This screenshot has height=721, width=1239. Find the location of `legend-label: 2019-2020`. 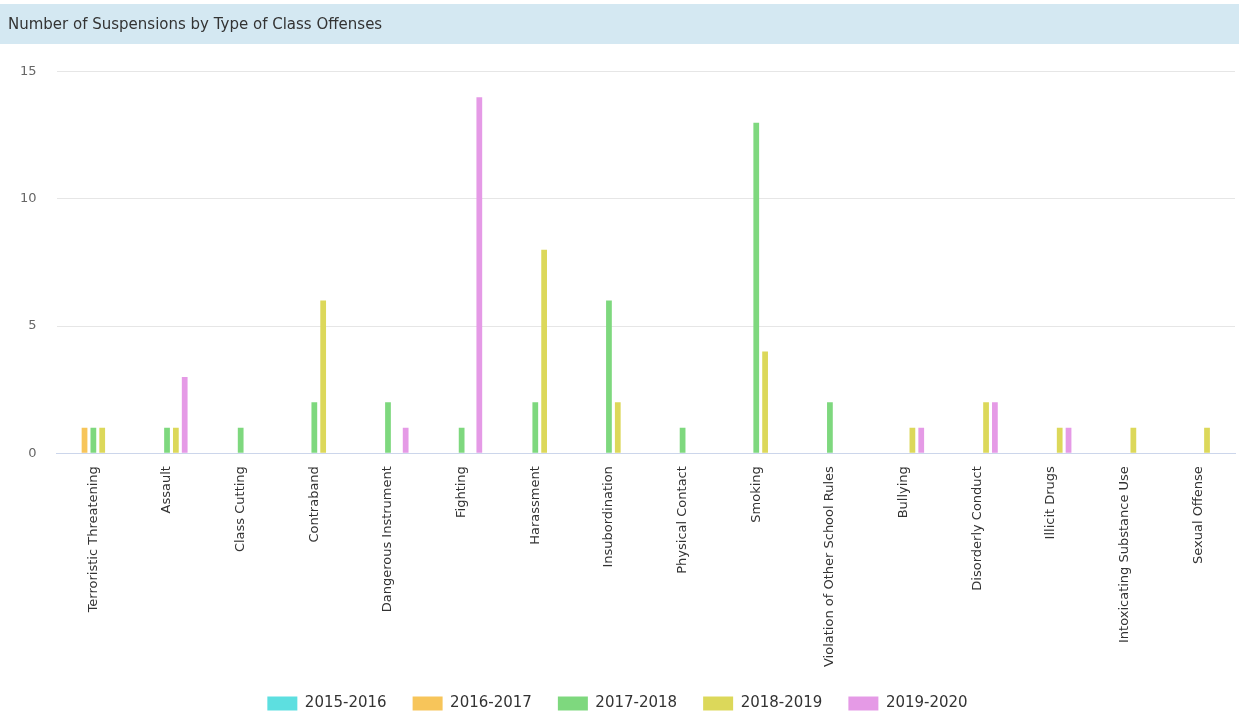

legend-label: 2019-2020 is located at coordinates (926, 702).